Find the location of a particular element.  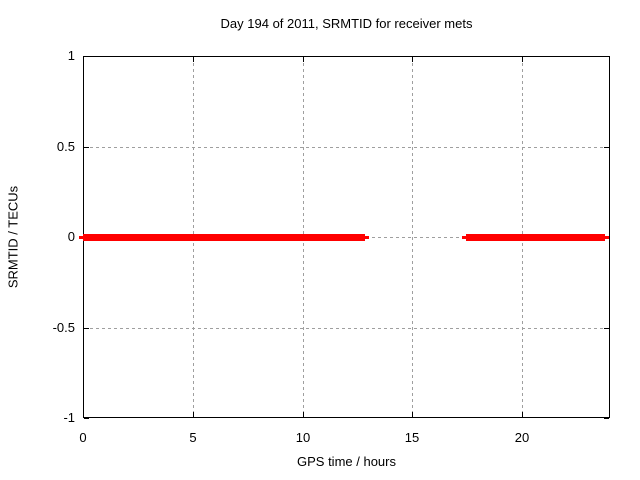

x-tick-label-0: 0 is located at coordinates (83, 437).